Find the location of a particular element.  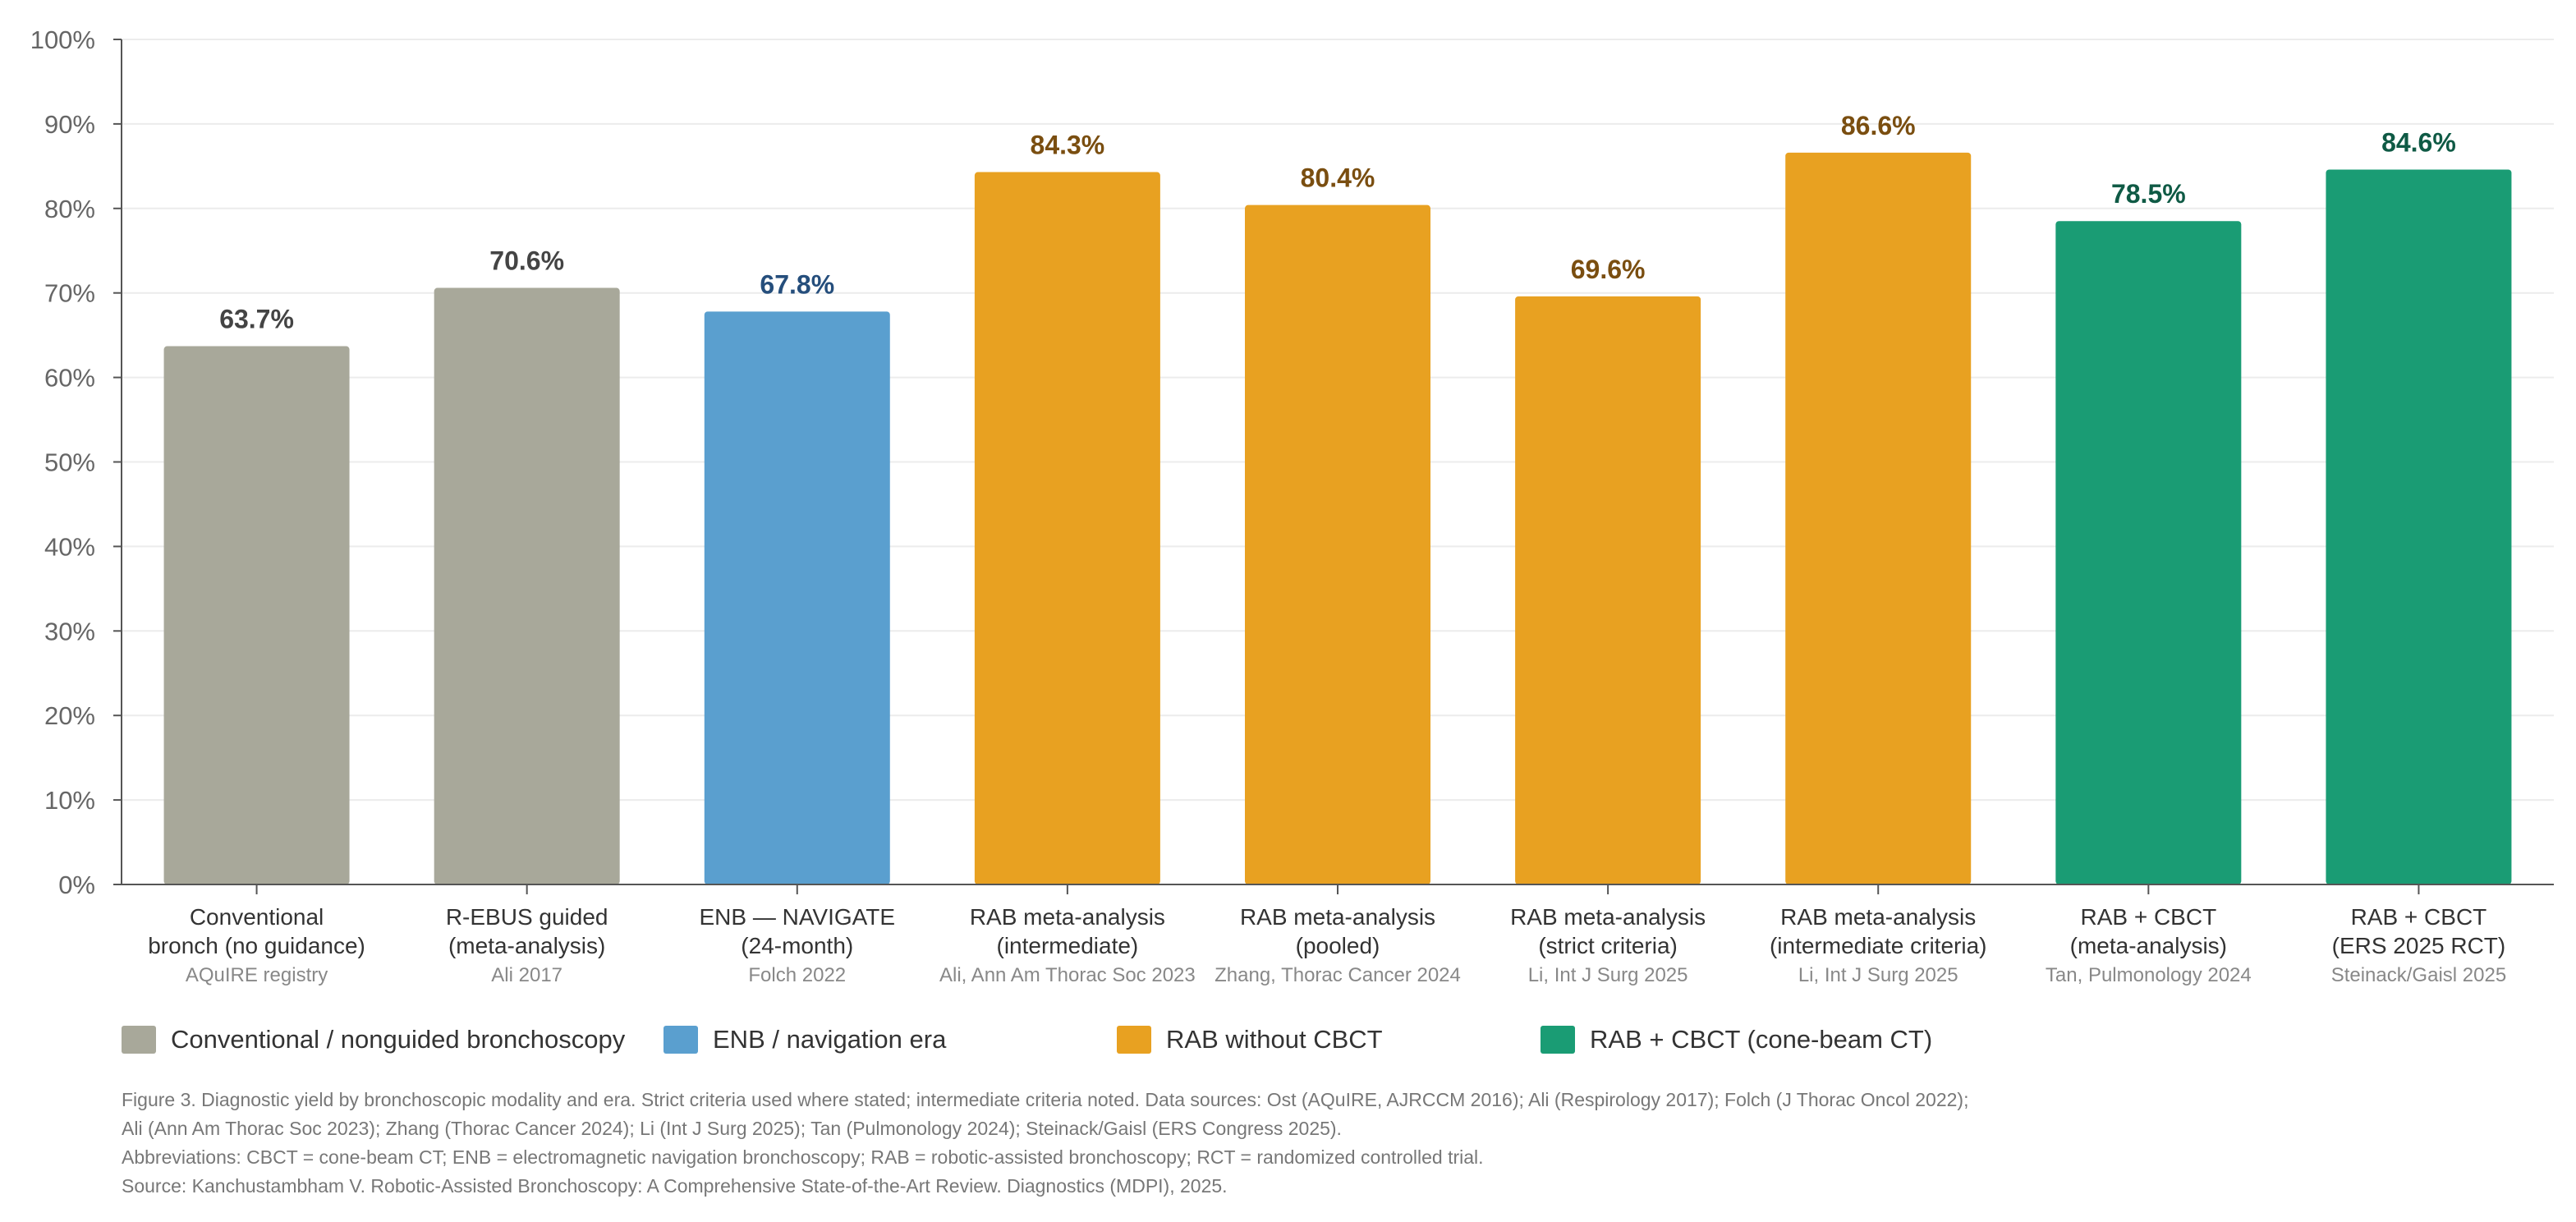

x-tick-sublabel: (ERS 2025 RCT) is located at coordinates (2419, 946).